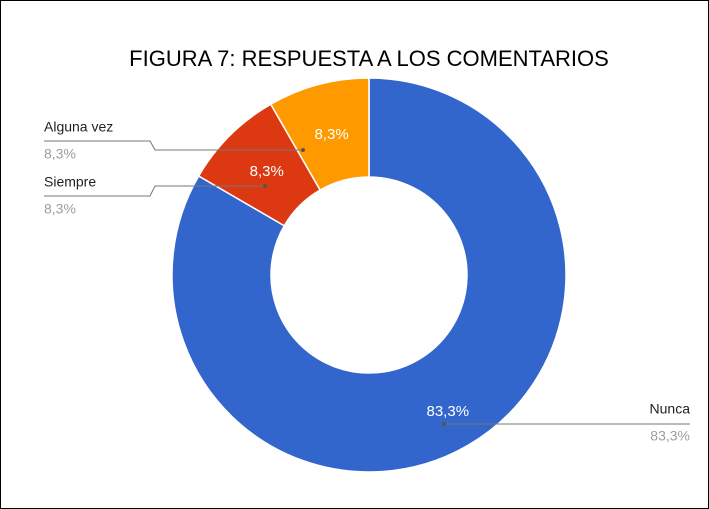 This screenshot has height=509, width=709. I want to click on legend-label: Siempre, so click(70, 182).